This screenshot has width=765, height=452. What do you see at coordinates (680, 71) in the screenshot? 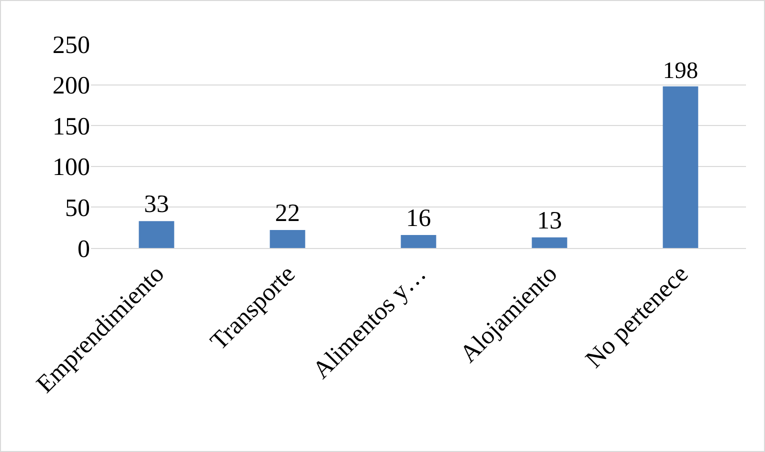
I see `data-label: 198` at bounding box center [680, 71].